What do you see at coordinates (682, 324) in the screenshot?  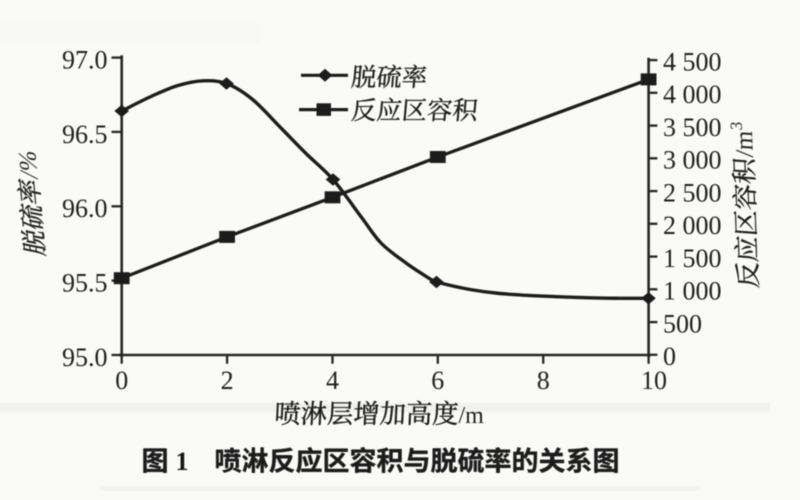 I see `svg-text: 500` at bounding box center [682, 324].